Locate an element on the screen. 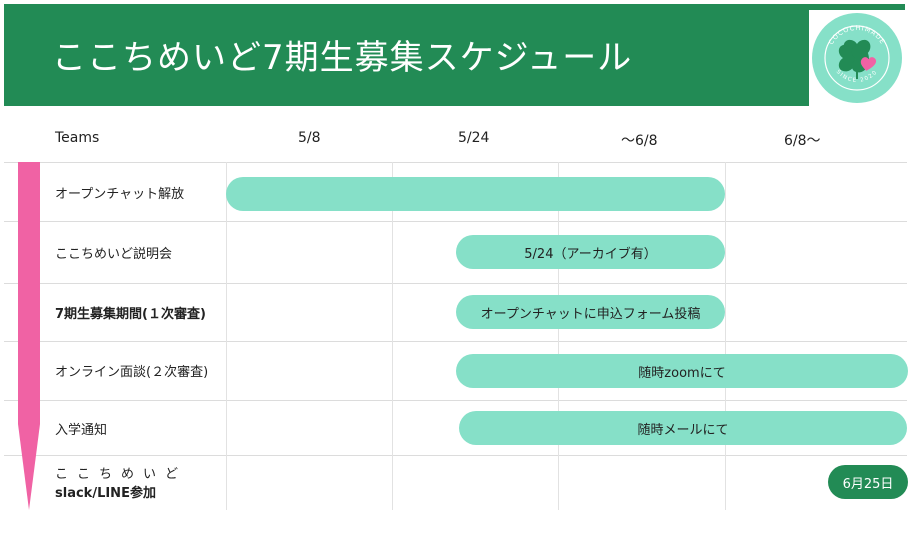  bar-open-chat is located at coordinates (475, 194).